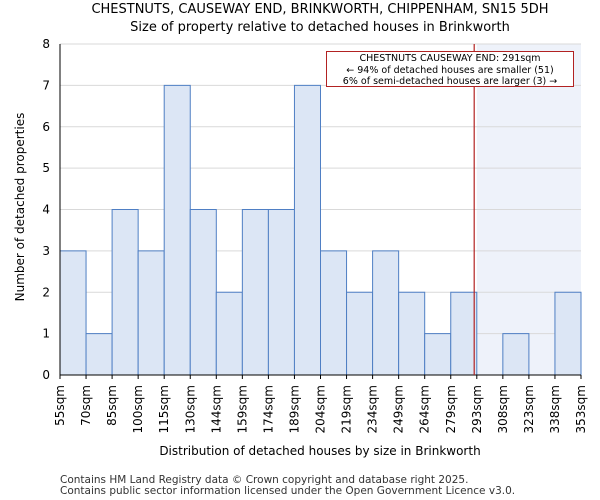 The image size is (600, 500). I want to click on x-tick-label: 338sqm, so click(555, 409).